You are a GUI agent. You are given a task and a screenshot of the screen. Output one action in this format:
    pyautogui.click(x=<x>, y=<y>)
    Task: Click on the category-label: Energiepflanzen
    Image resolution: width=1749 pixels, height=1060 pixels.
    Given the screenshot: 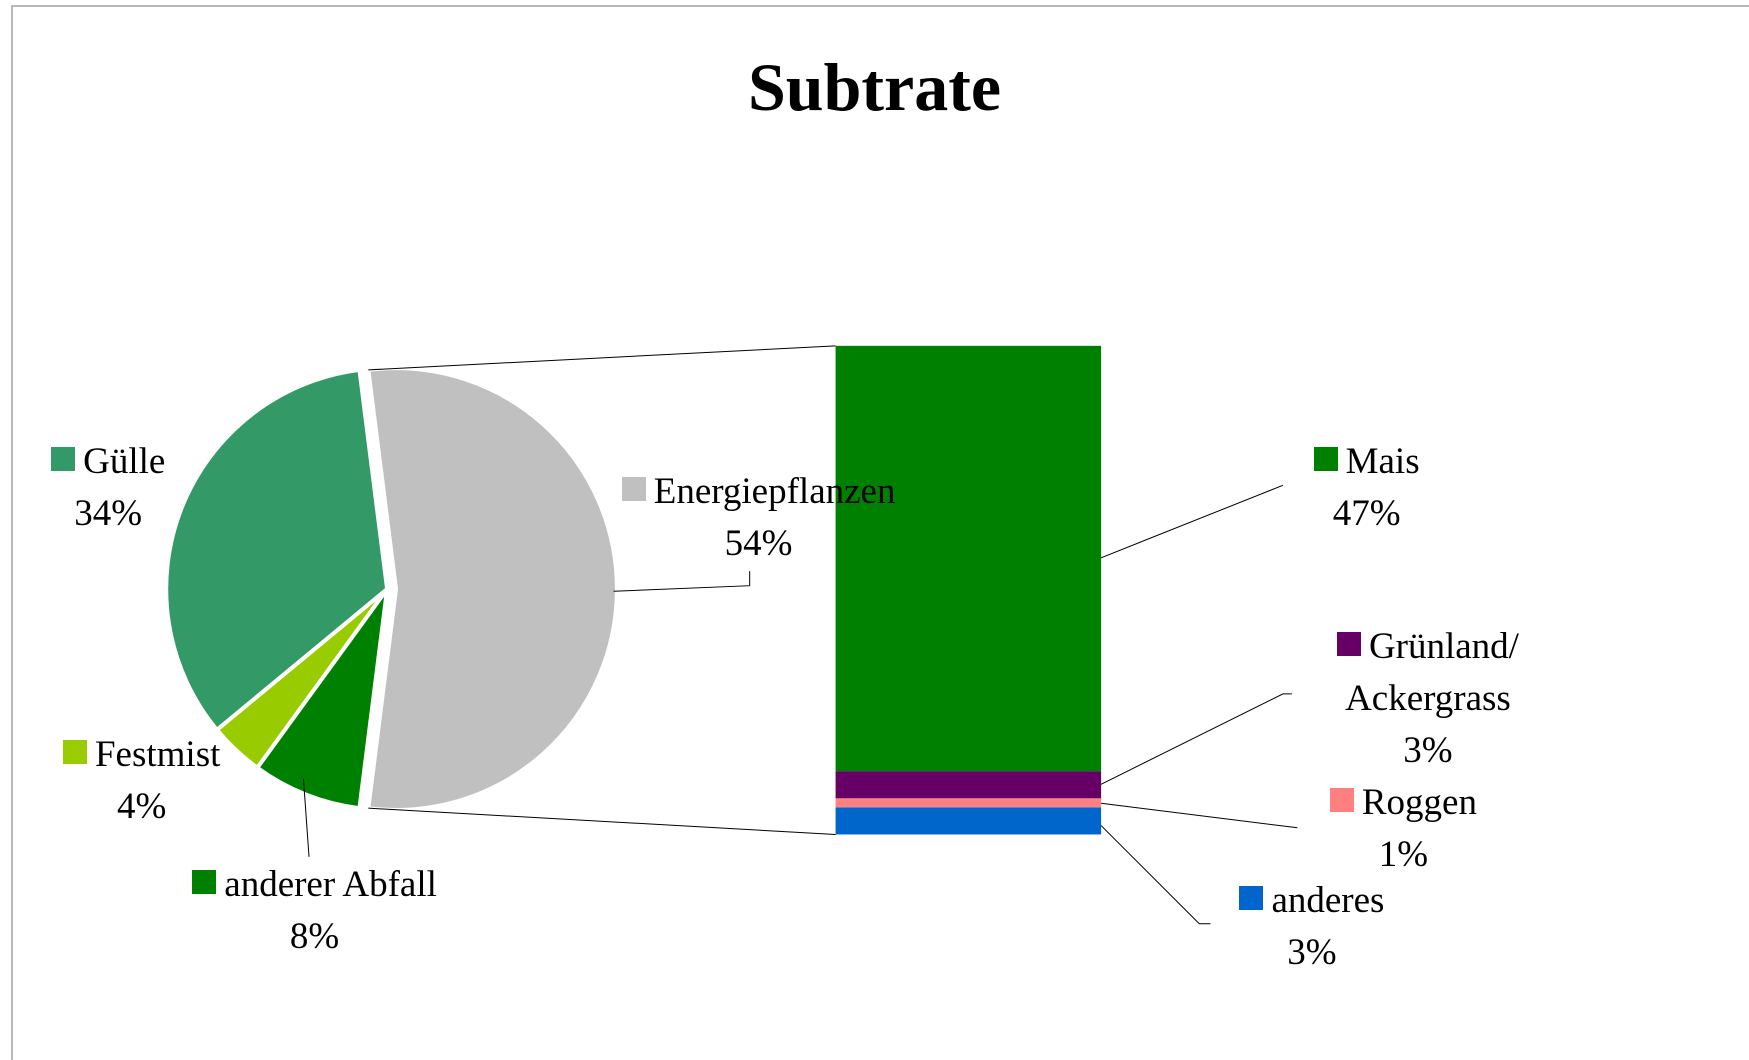 What is the action you would take?
    pyautogui.click(x=774, y=491)
    